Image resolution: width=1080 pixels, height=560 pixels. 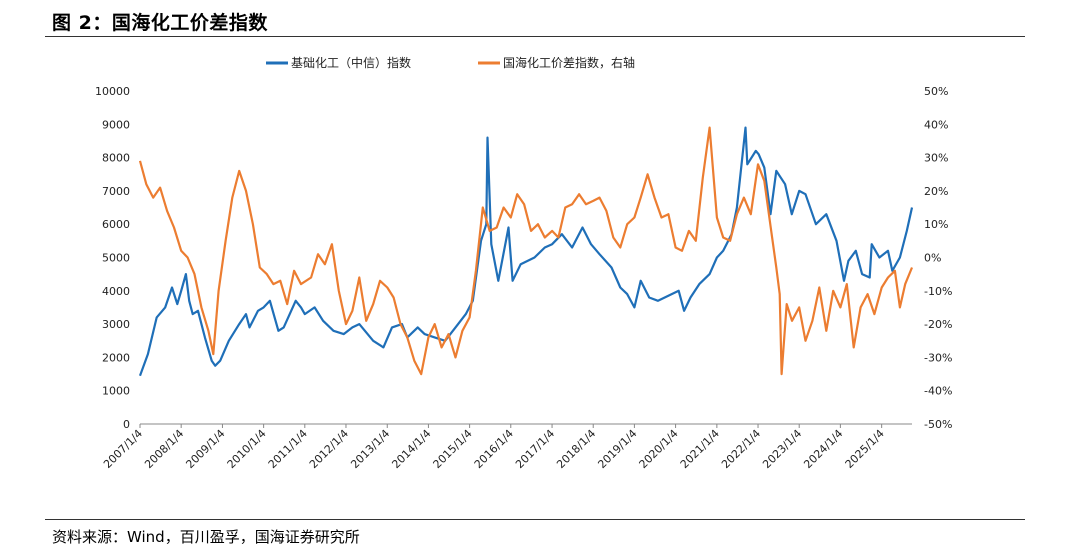 I want to click on x-axis-tick-label: 2009/1/4, so click(x=205, y=449).